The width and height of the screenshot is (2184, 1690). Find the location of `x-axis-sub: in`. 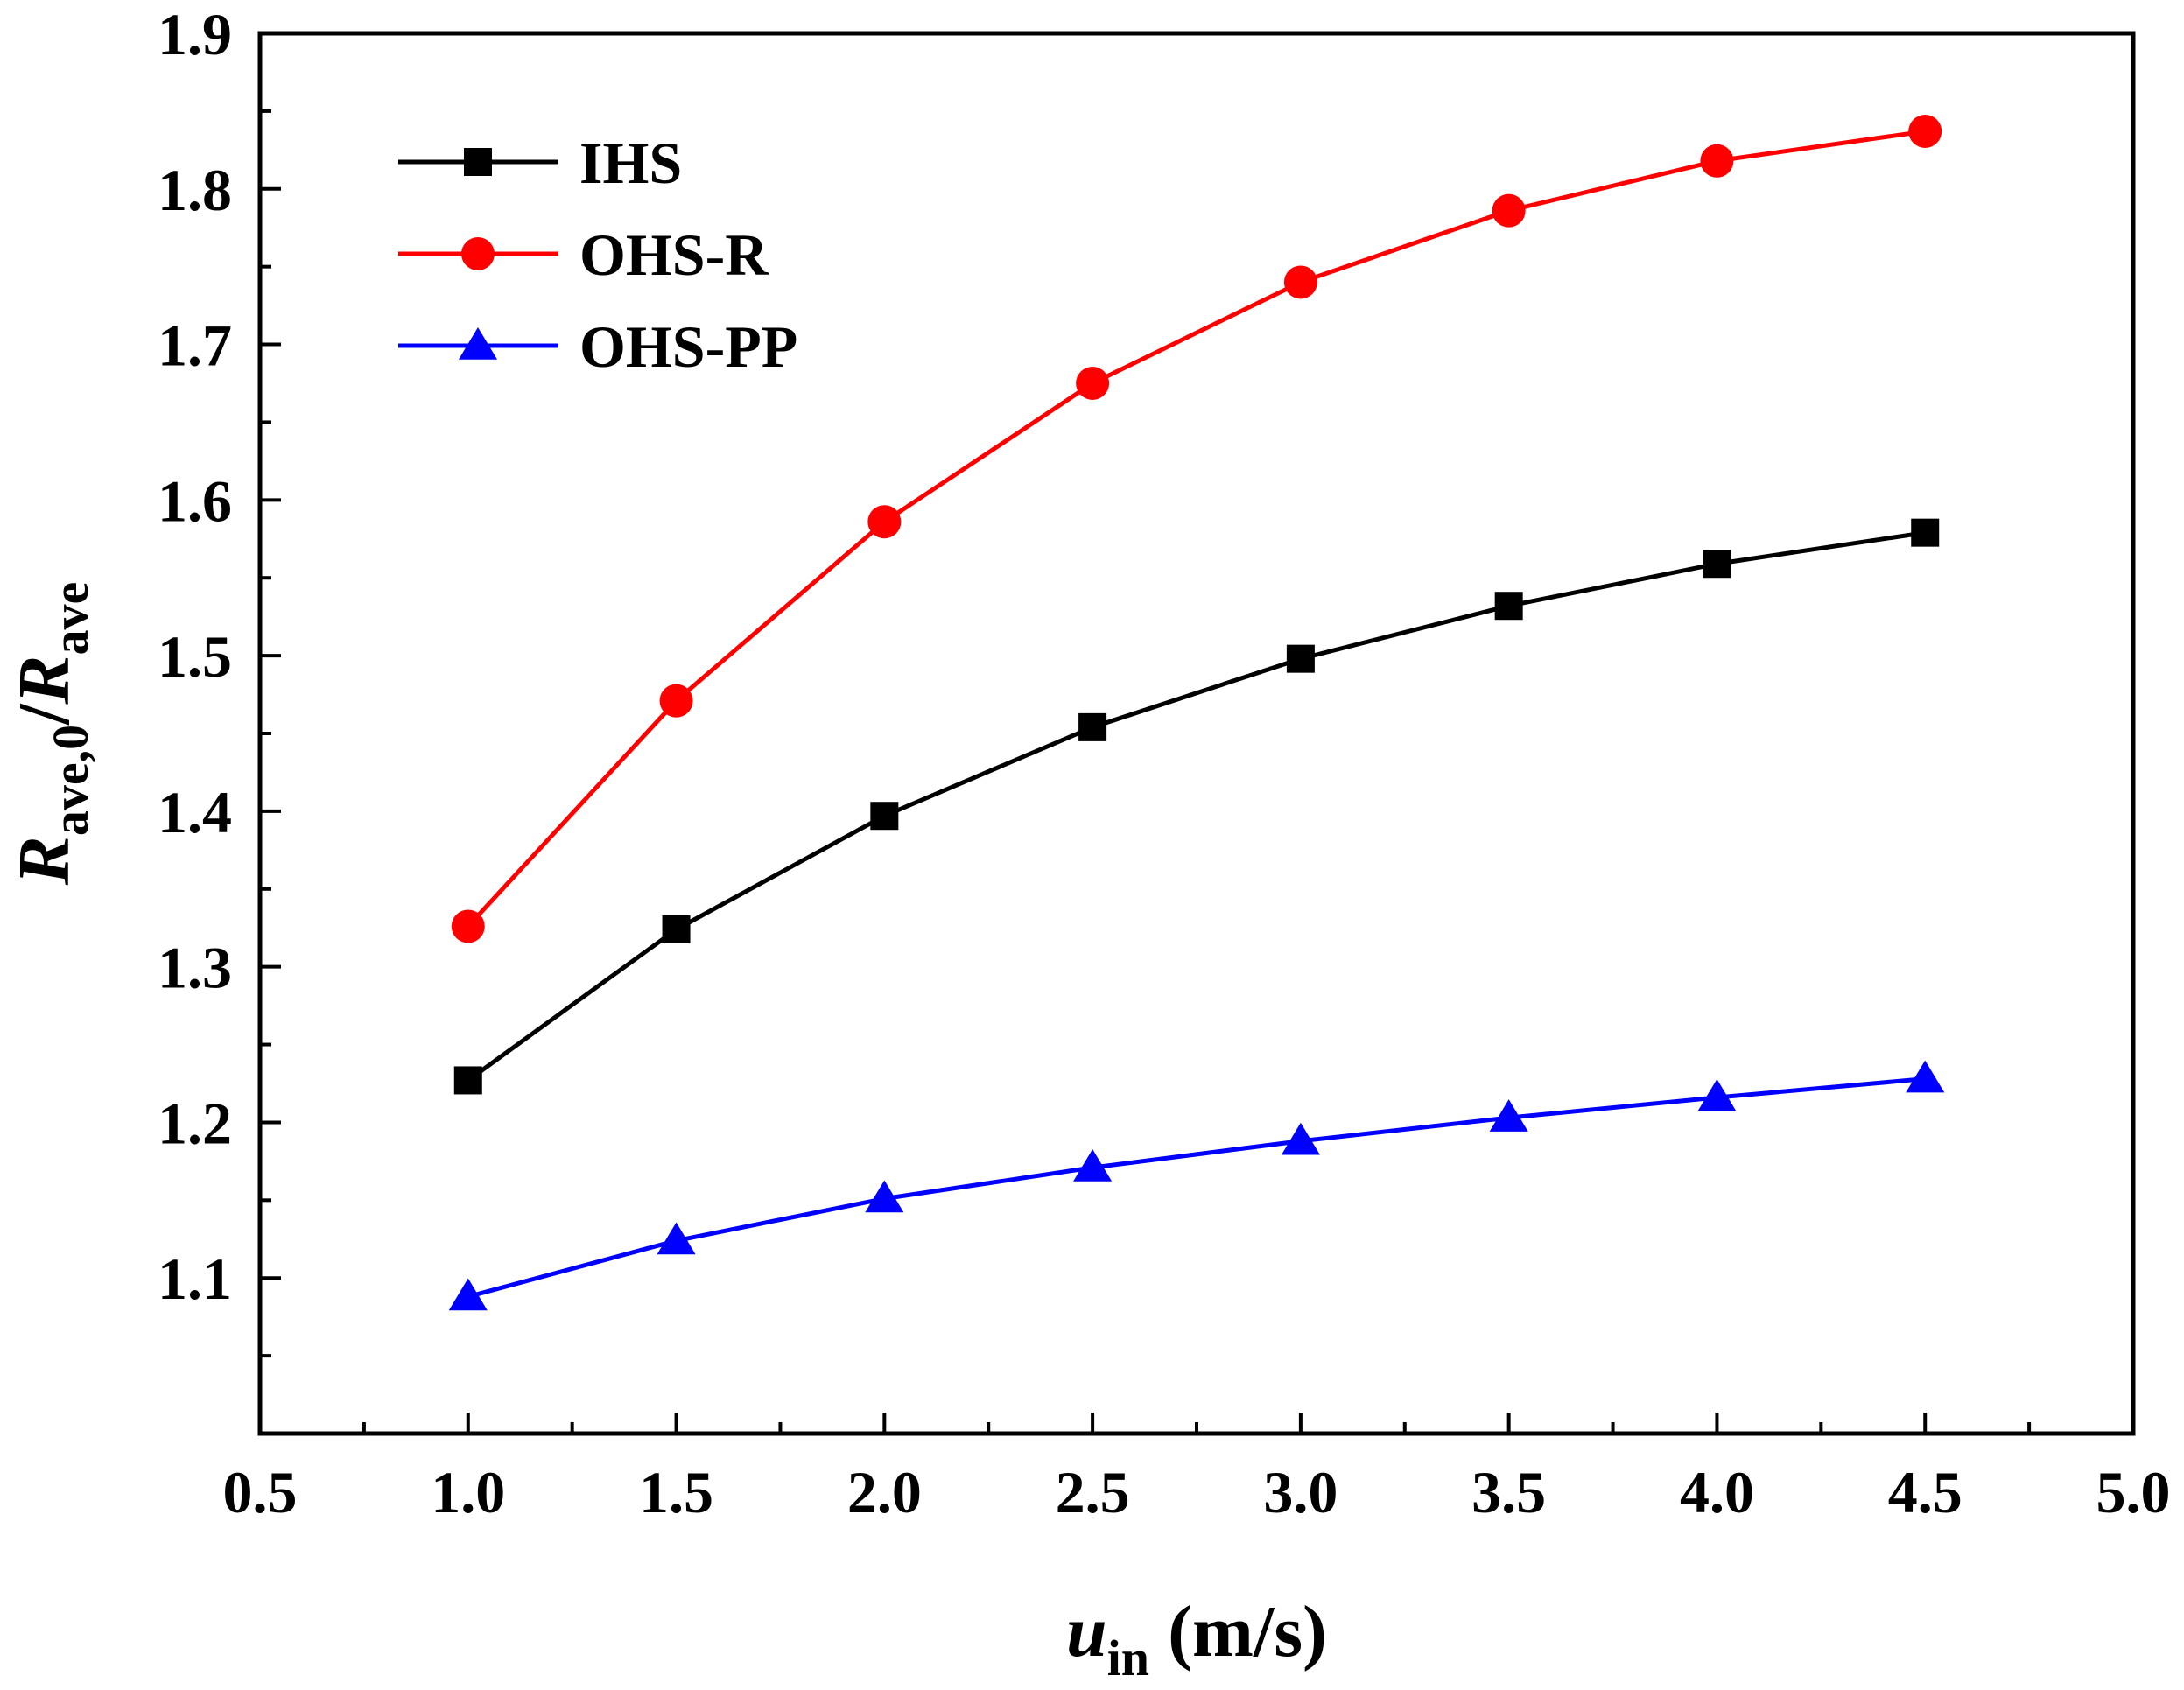

x-axis-sub: in is located at coordinates (1128, 1658).